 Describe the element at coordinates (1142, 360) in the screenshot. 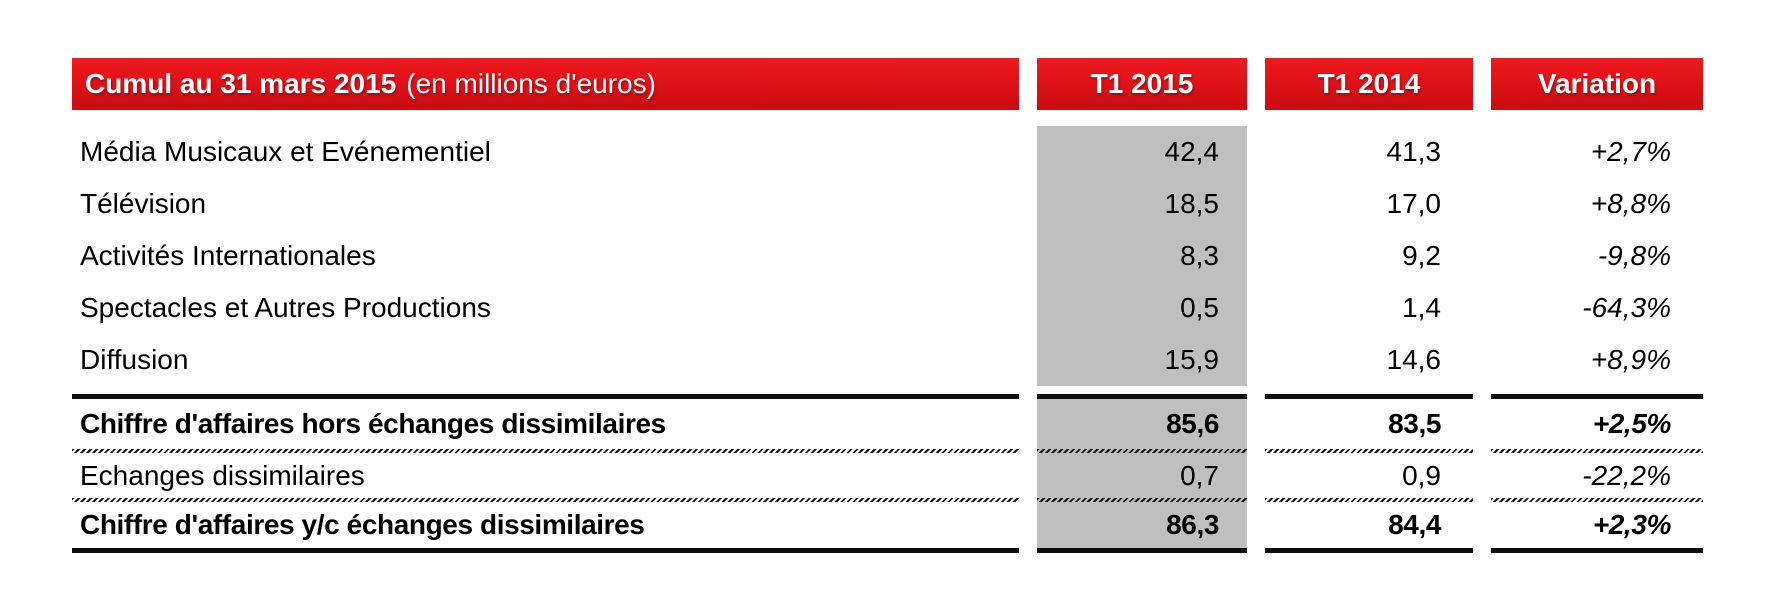

I see `value-t1-2015: 15,9` at that location.